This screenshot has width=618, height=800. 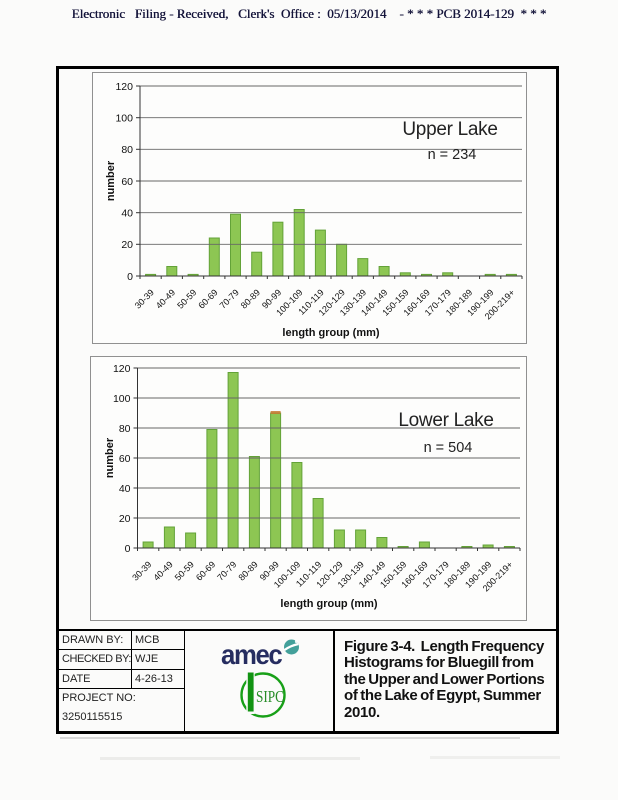 What do you see at coordinates (449, 129) in the screenshot?
I see `svg-text: Upper Lake` at bounding box center [449, 129].